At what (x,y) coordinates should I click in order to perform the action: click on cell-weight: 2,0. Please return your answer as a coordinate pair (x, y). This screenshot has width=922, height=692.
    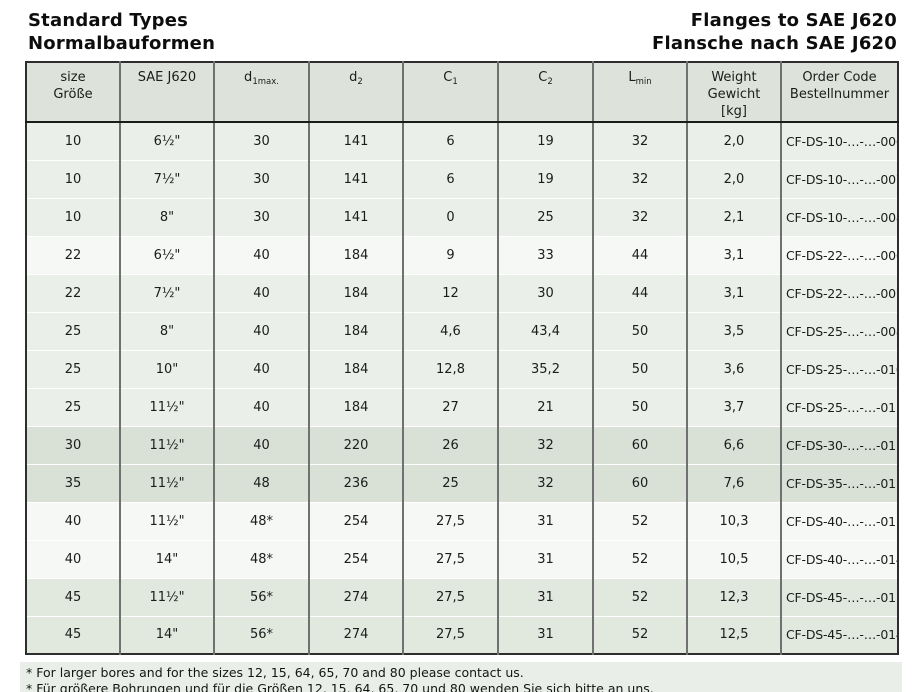
    Looking at the image, I should click on (733, 141).